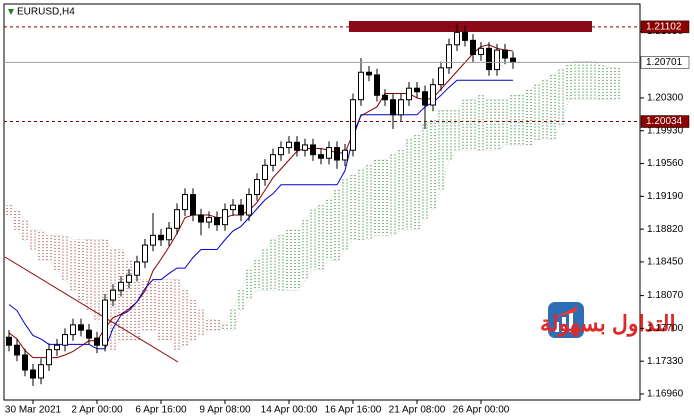 Image resolution: width=694 pixels, height=420 pixels. I want to click on price-level-label: 1.21102, so click(664, 27).